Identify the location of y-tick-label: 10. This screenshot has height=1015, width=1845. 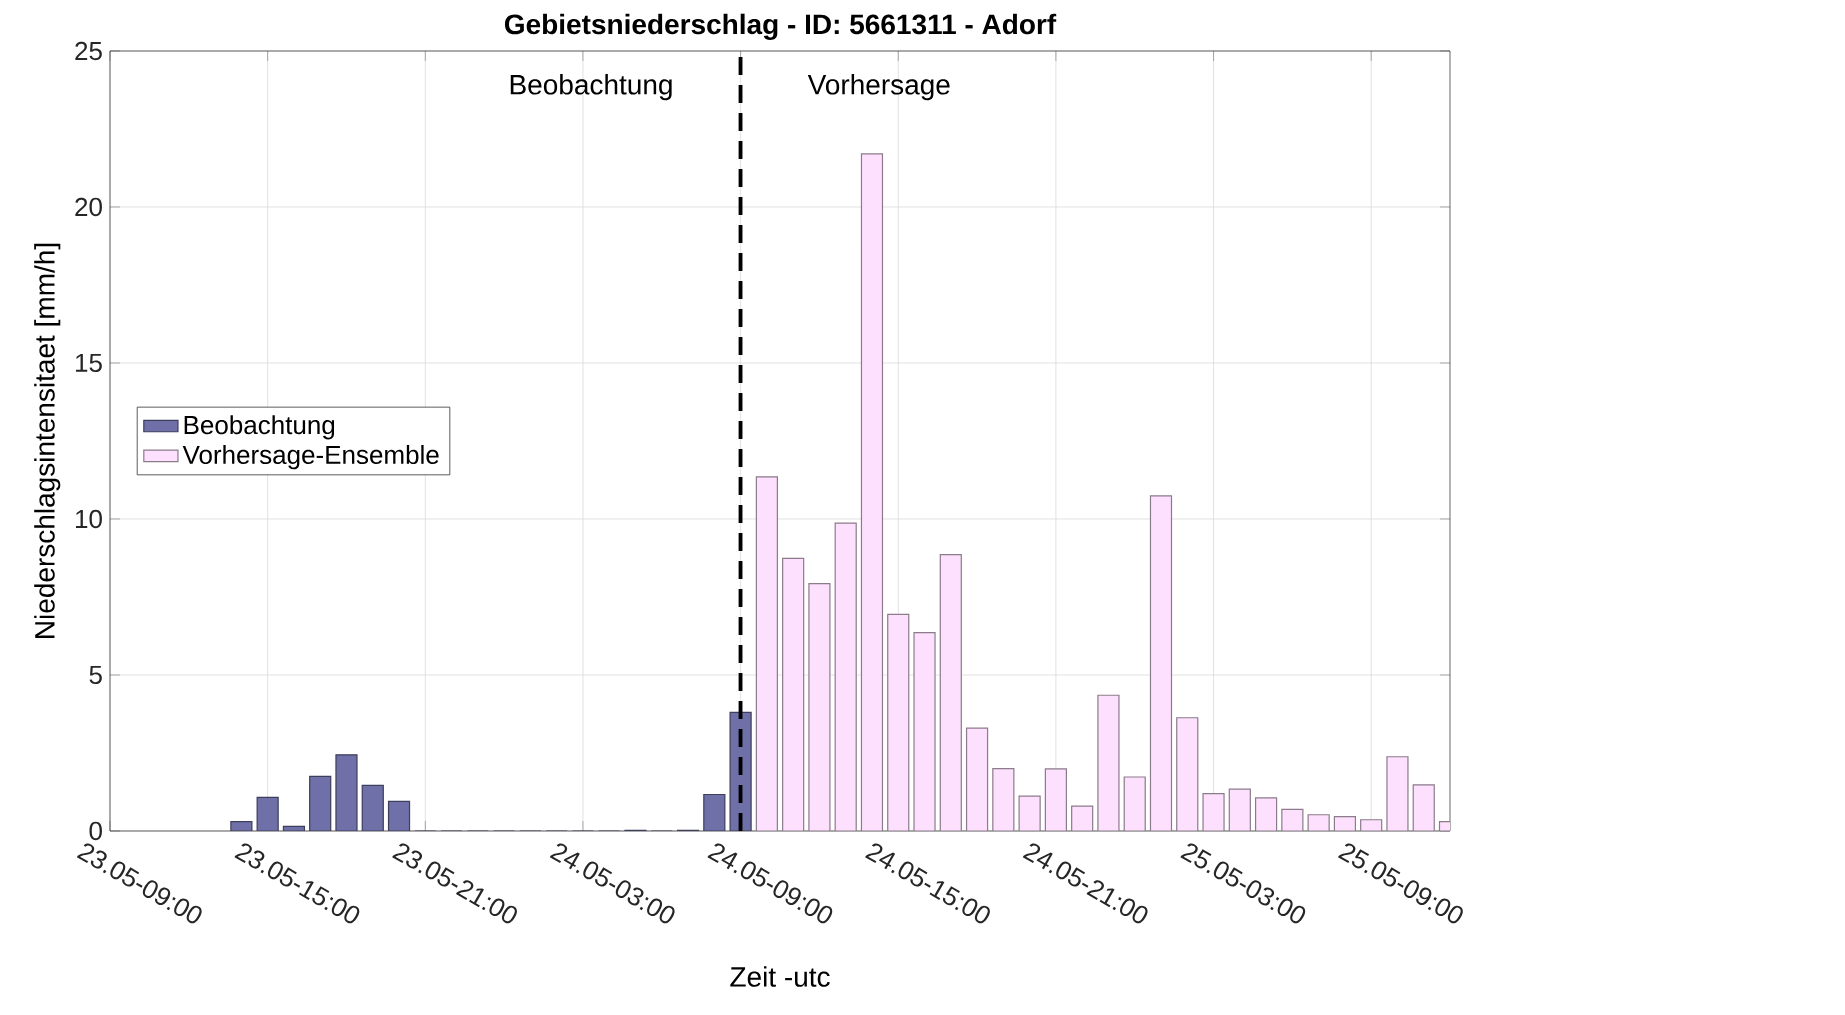
(89, 519).